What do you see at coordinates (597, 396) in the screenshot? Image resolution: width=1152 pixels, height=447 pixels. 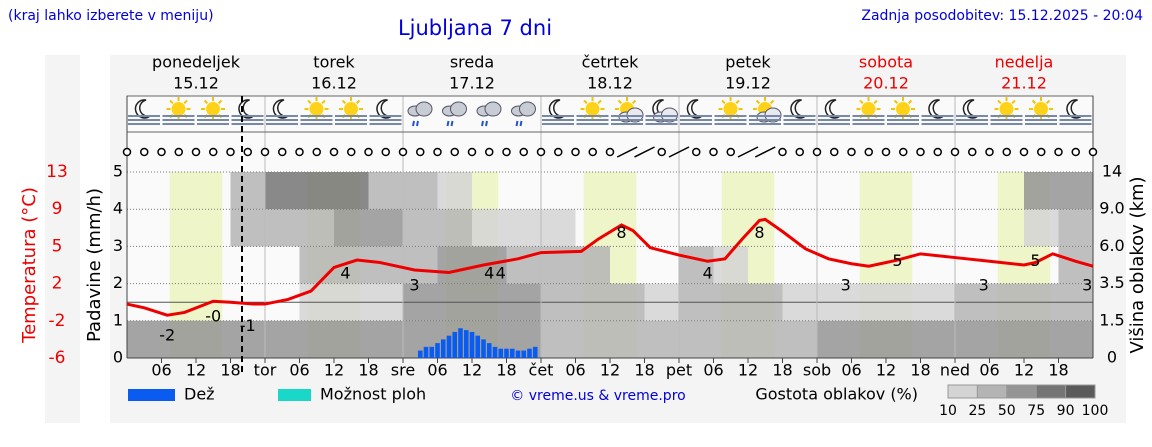 I see `credit: © vreme.us & vreme.pro` at bounding box center [597, 396].